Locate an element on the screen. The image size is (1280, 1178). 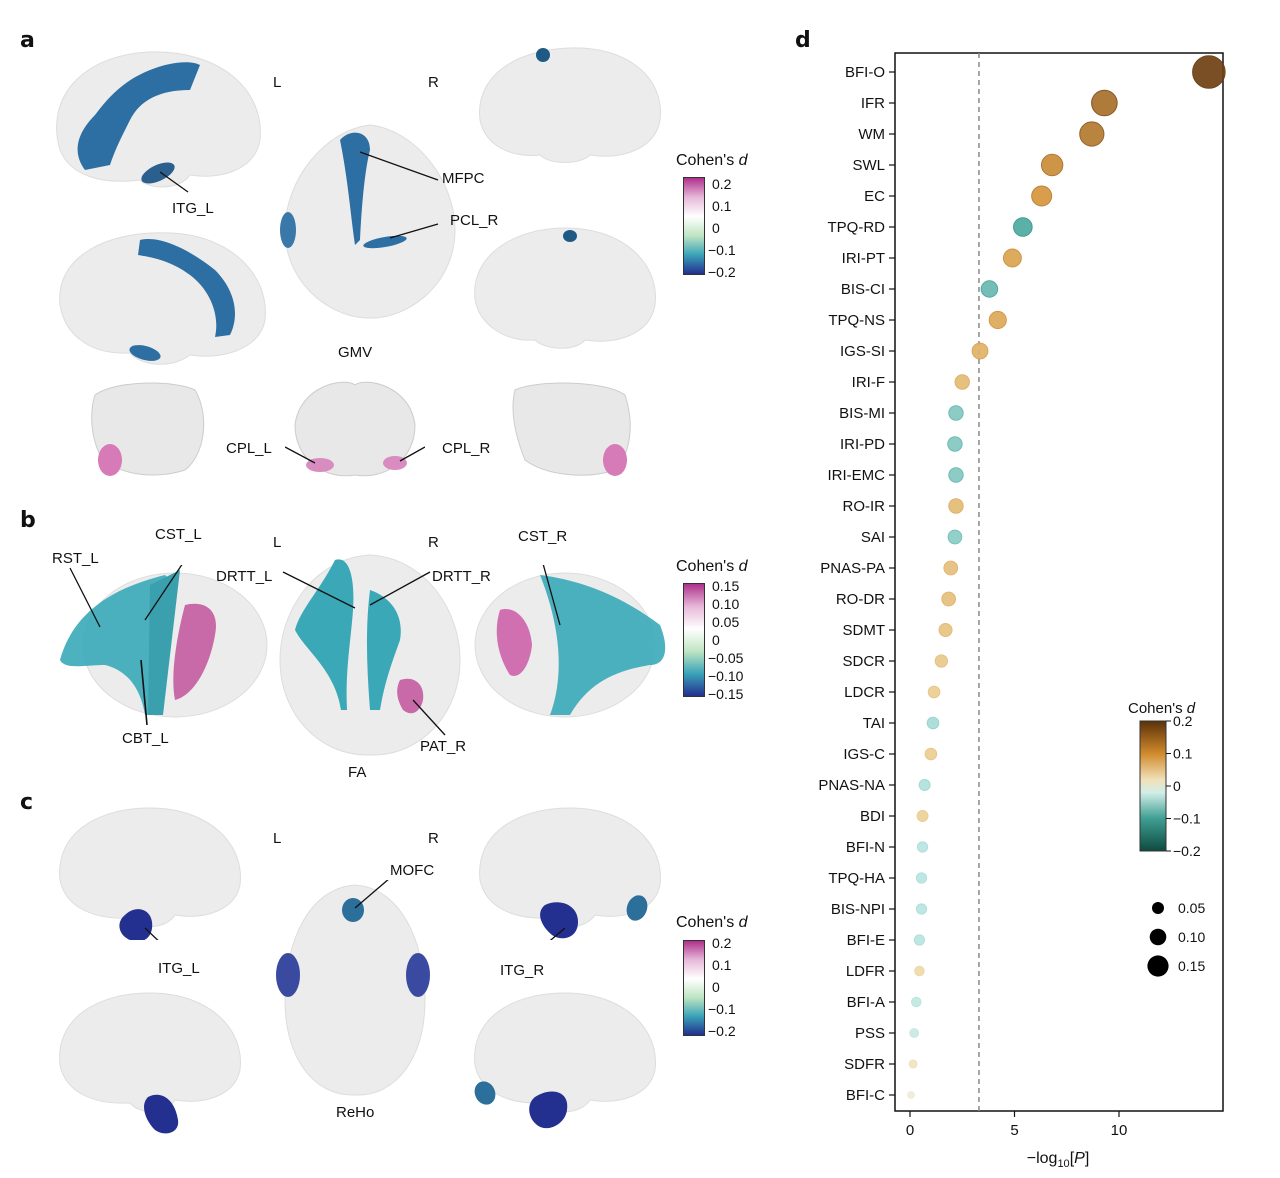
data-point-sdmt is located at coordinates (945, 630).